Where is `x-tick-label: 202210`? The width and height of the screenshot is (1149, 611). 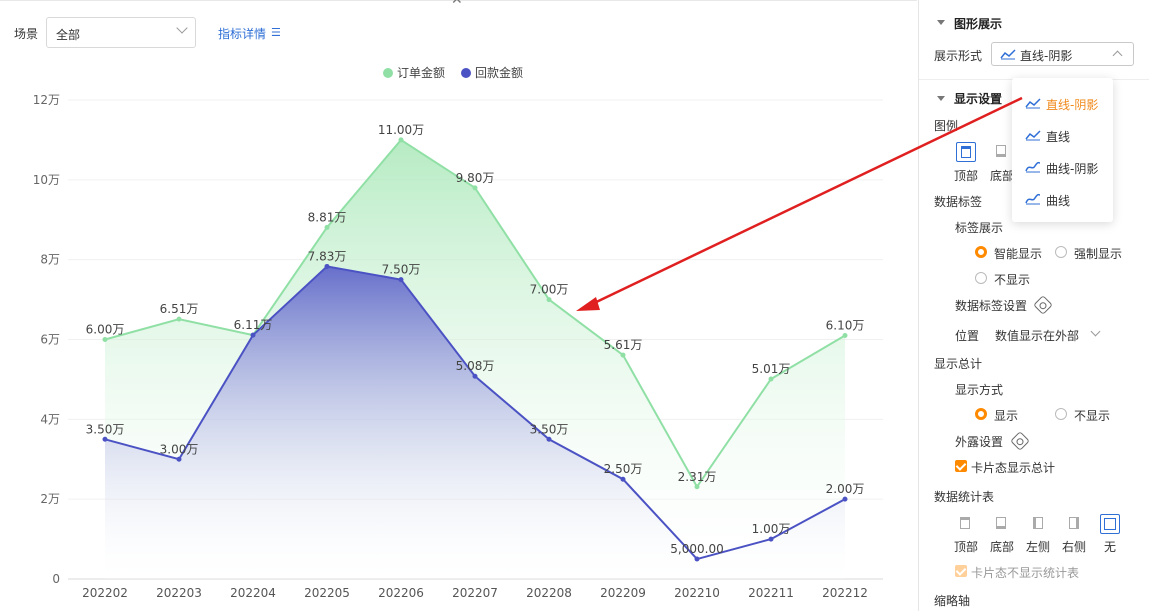 x-tick-label: 202210 is located at coordinates (697, 593).